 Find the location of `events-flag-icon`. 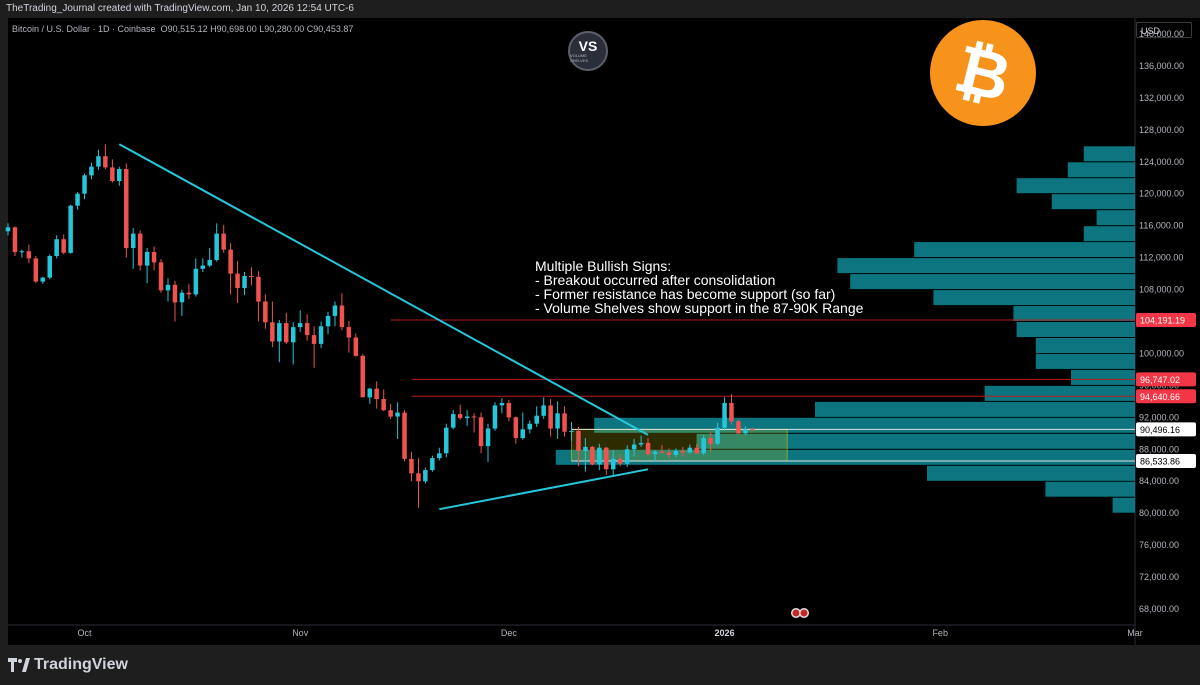

events-flag-icon is located at coordinates (800, 613).